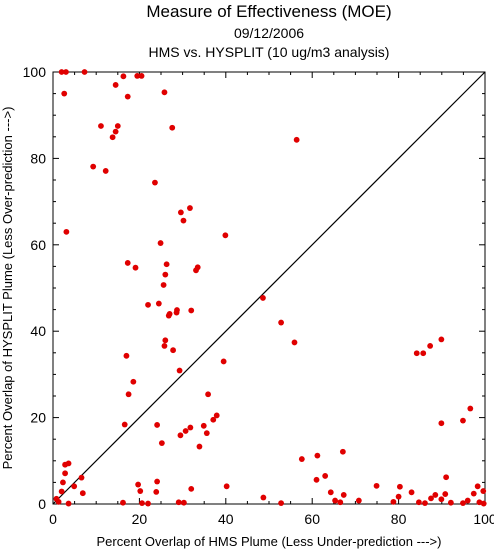 The width and height of the screenshot is (494, 551). What do you see at coordinates (140, 519) in the screenshot?
I see `x-tick-label: 20` at bounding box center [140, 519].